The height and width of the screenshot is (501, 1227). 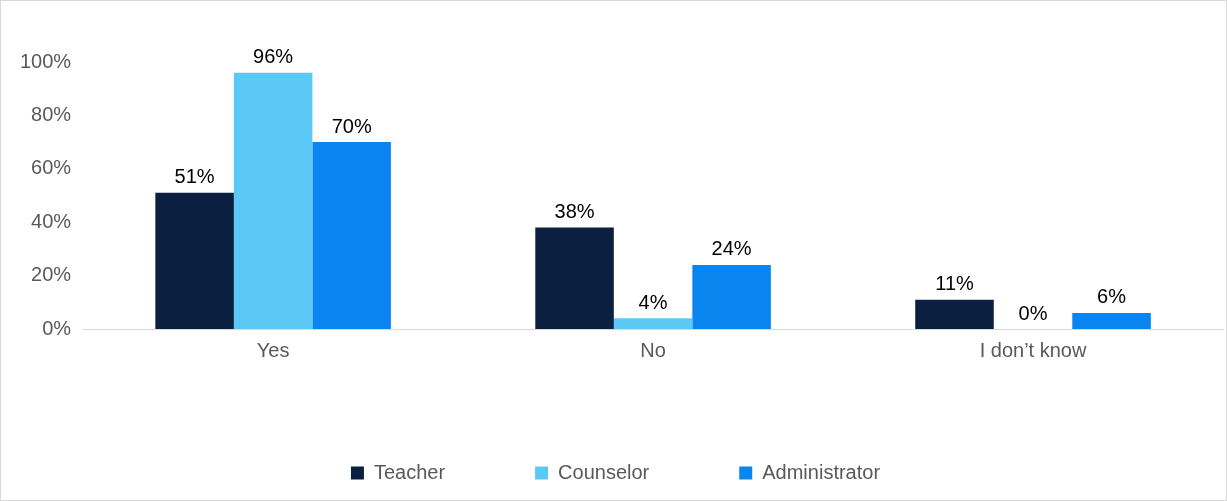 What do you see at coordinates (194, 176) in the screenshot?
I see `data-label: 51%` at bounding box center [194, 176].